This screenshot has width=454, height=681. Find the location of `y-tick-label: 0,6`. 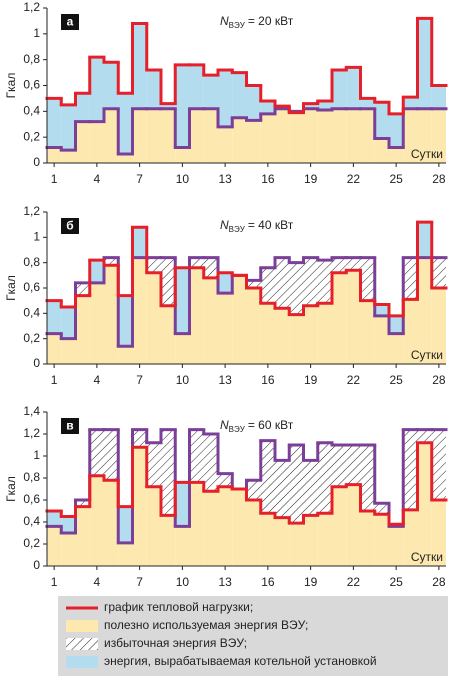

y-tick-label: 0,6 is located at coordinates (31, 287).